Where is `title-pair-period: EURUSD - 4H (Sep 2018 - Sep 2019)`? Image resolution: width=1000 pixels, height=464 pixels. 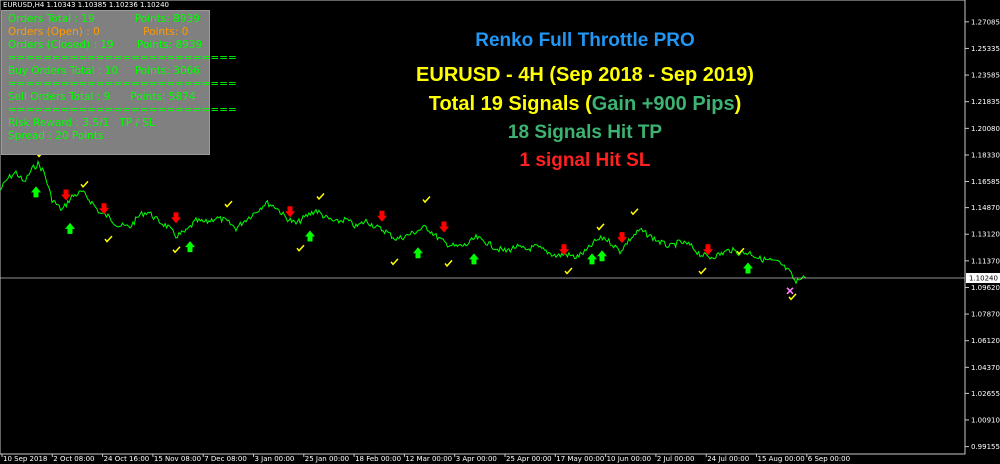 title-pair-period: EURUSD - 4H (Sep 2018 - Sep 2019) is located at coordinates (585, 75).